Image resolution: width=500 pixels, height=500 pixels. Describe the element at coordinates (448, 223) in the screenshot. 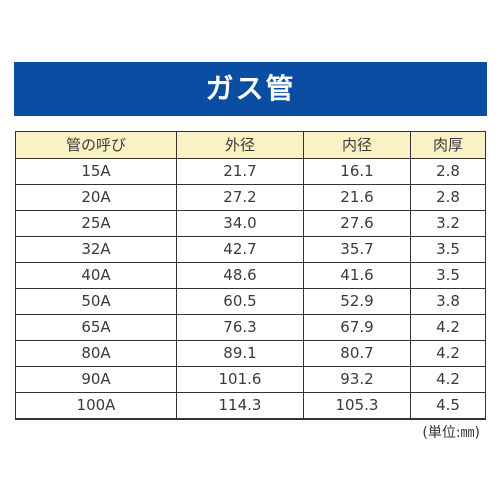

I see `cell-wall-thickness: 3.2` at that location.